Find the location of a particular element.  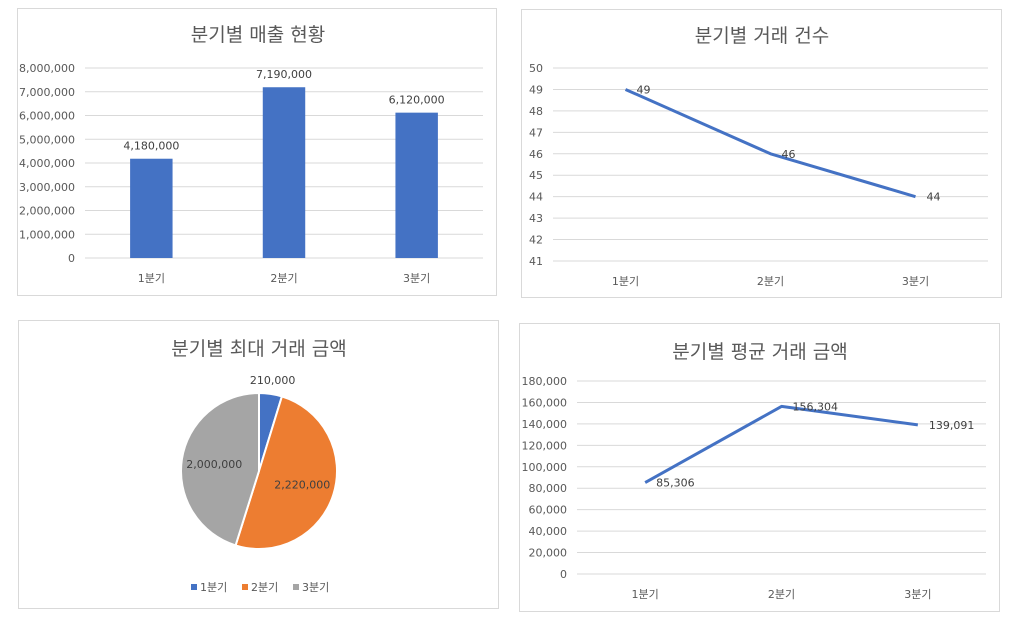

data-label: 6,120,000 is located at coordinates (417, 100).